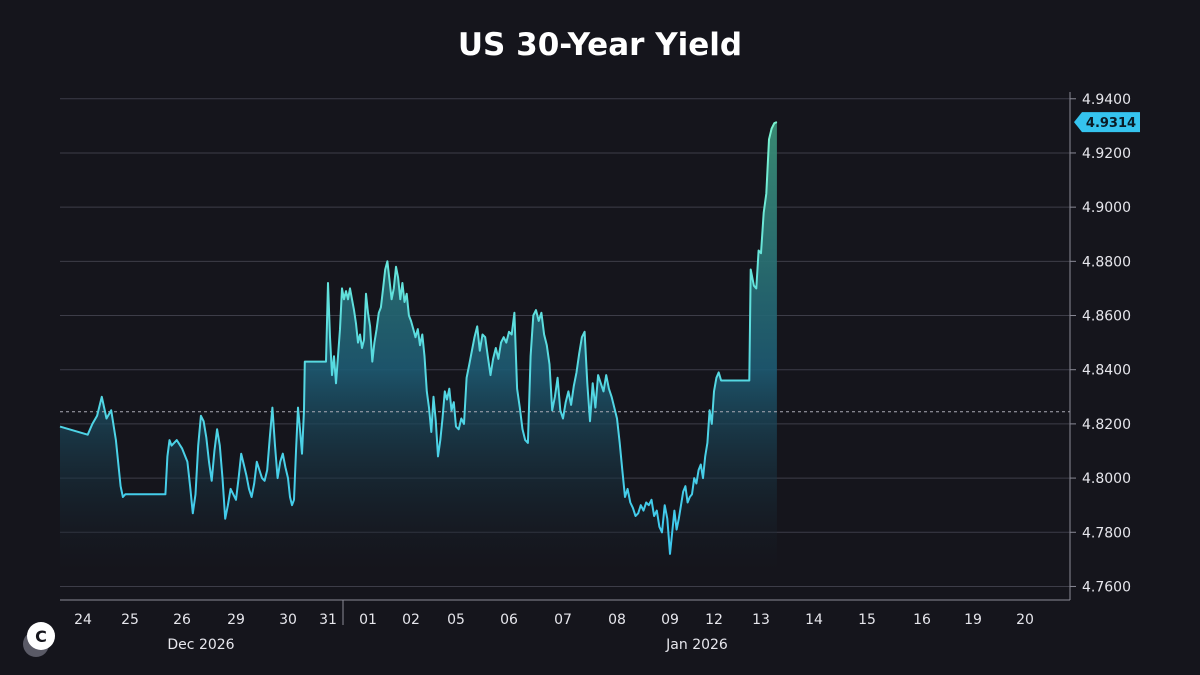 The height and width of the screenshot is (675, 1200). I want to click on x-tick-label-3: 29, so click(236, 620).